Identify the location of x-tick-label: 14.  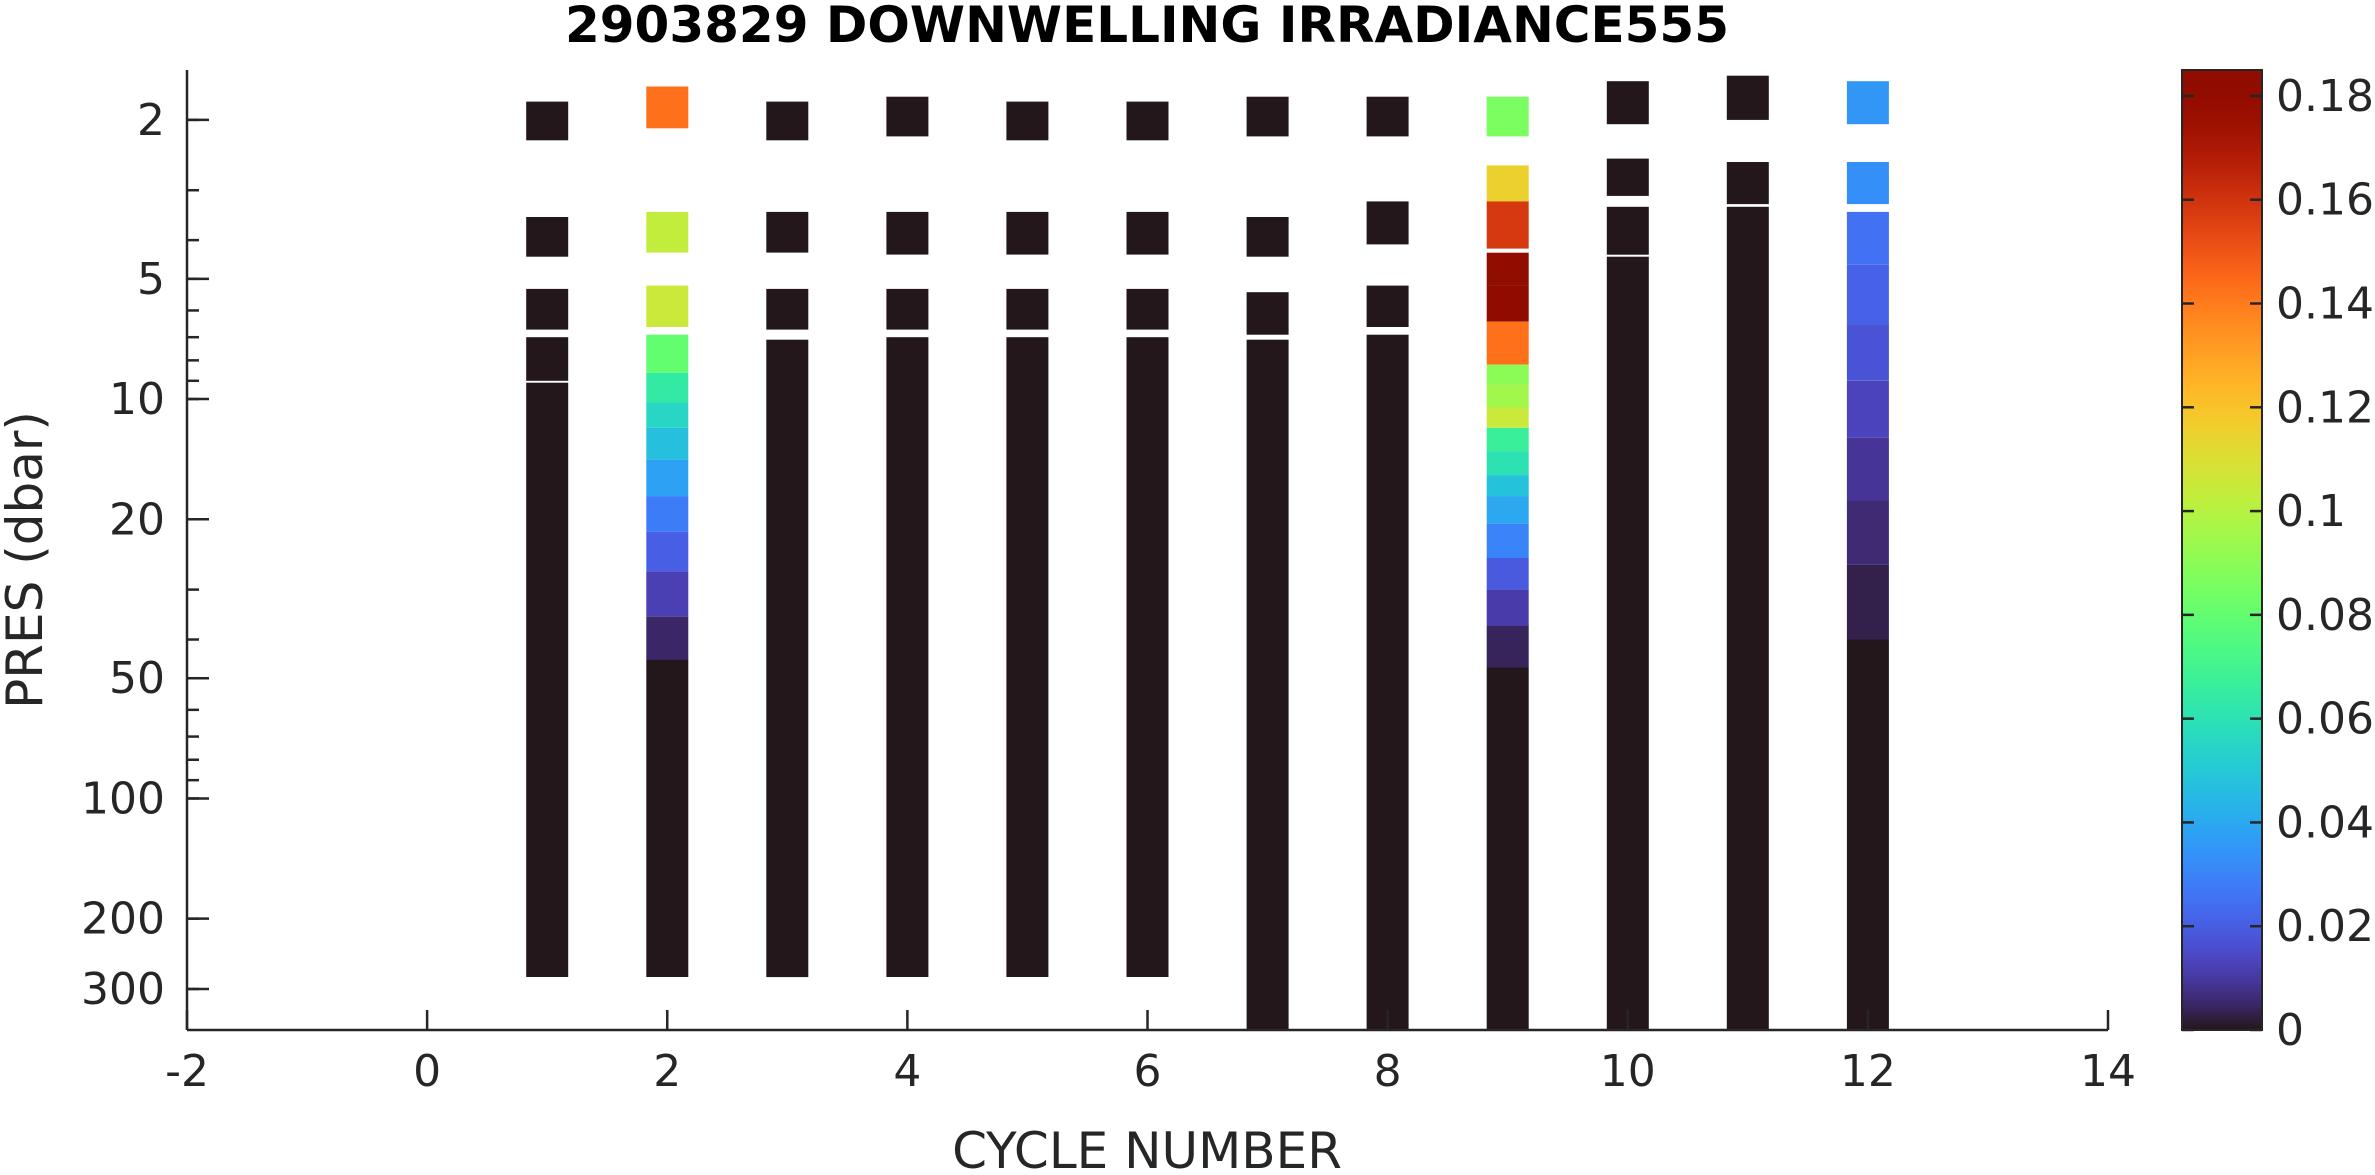
(2108, 1071).